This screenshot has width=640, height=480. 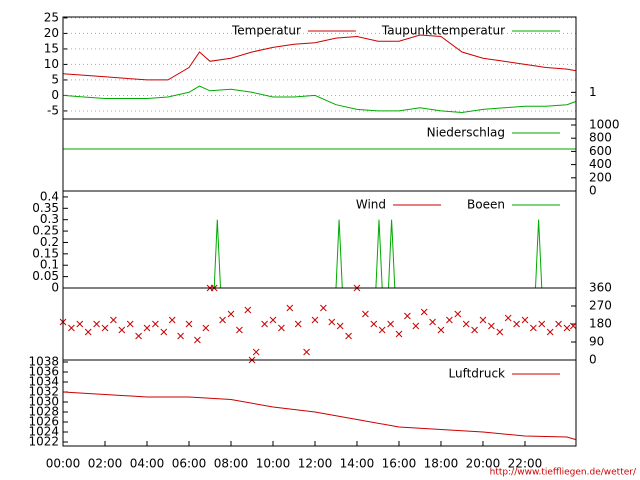 I want to click on legend-label: Wind, so click(x=371, y=205).